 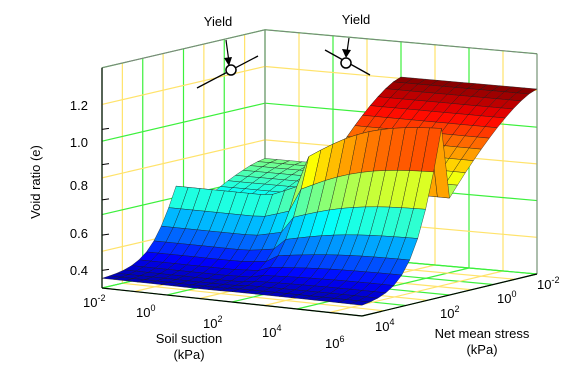 What do you see at coordinates (506, 297) in the screenshot?
I see `y-tick-label: 10⁰` at bounding box center [506, 297].